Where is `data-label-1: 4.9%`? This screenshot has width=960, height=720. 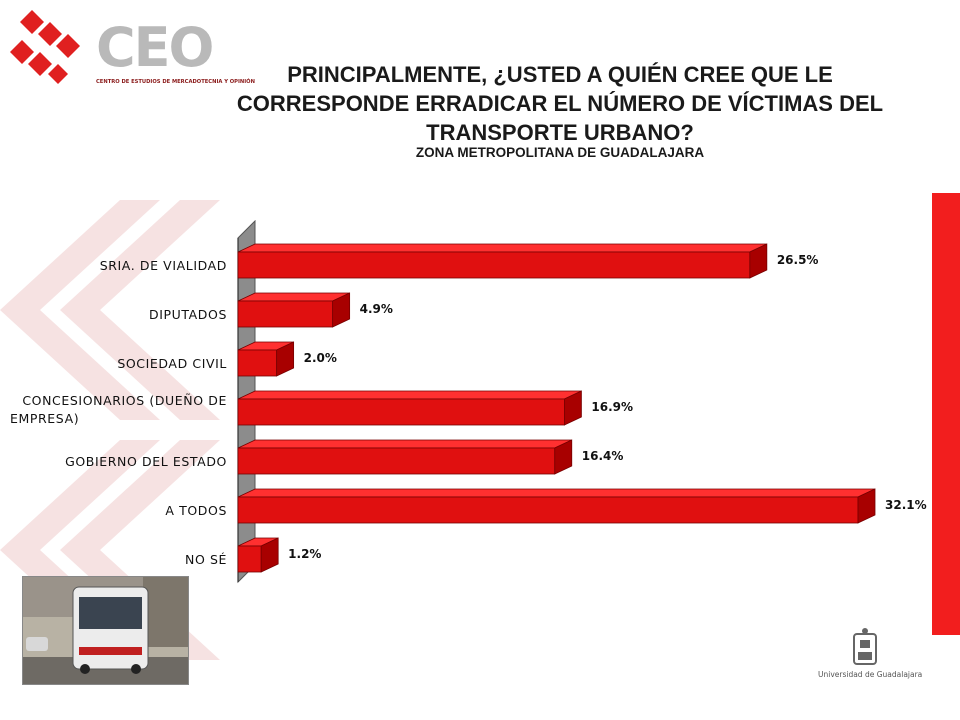
data-label-1: 4.9% is located at coordinates (376, 309).